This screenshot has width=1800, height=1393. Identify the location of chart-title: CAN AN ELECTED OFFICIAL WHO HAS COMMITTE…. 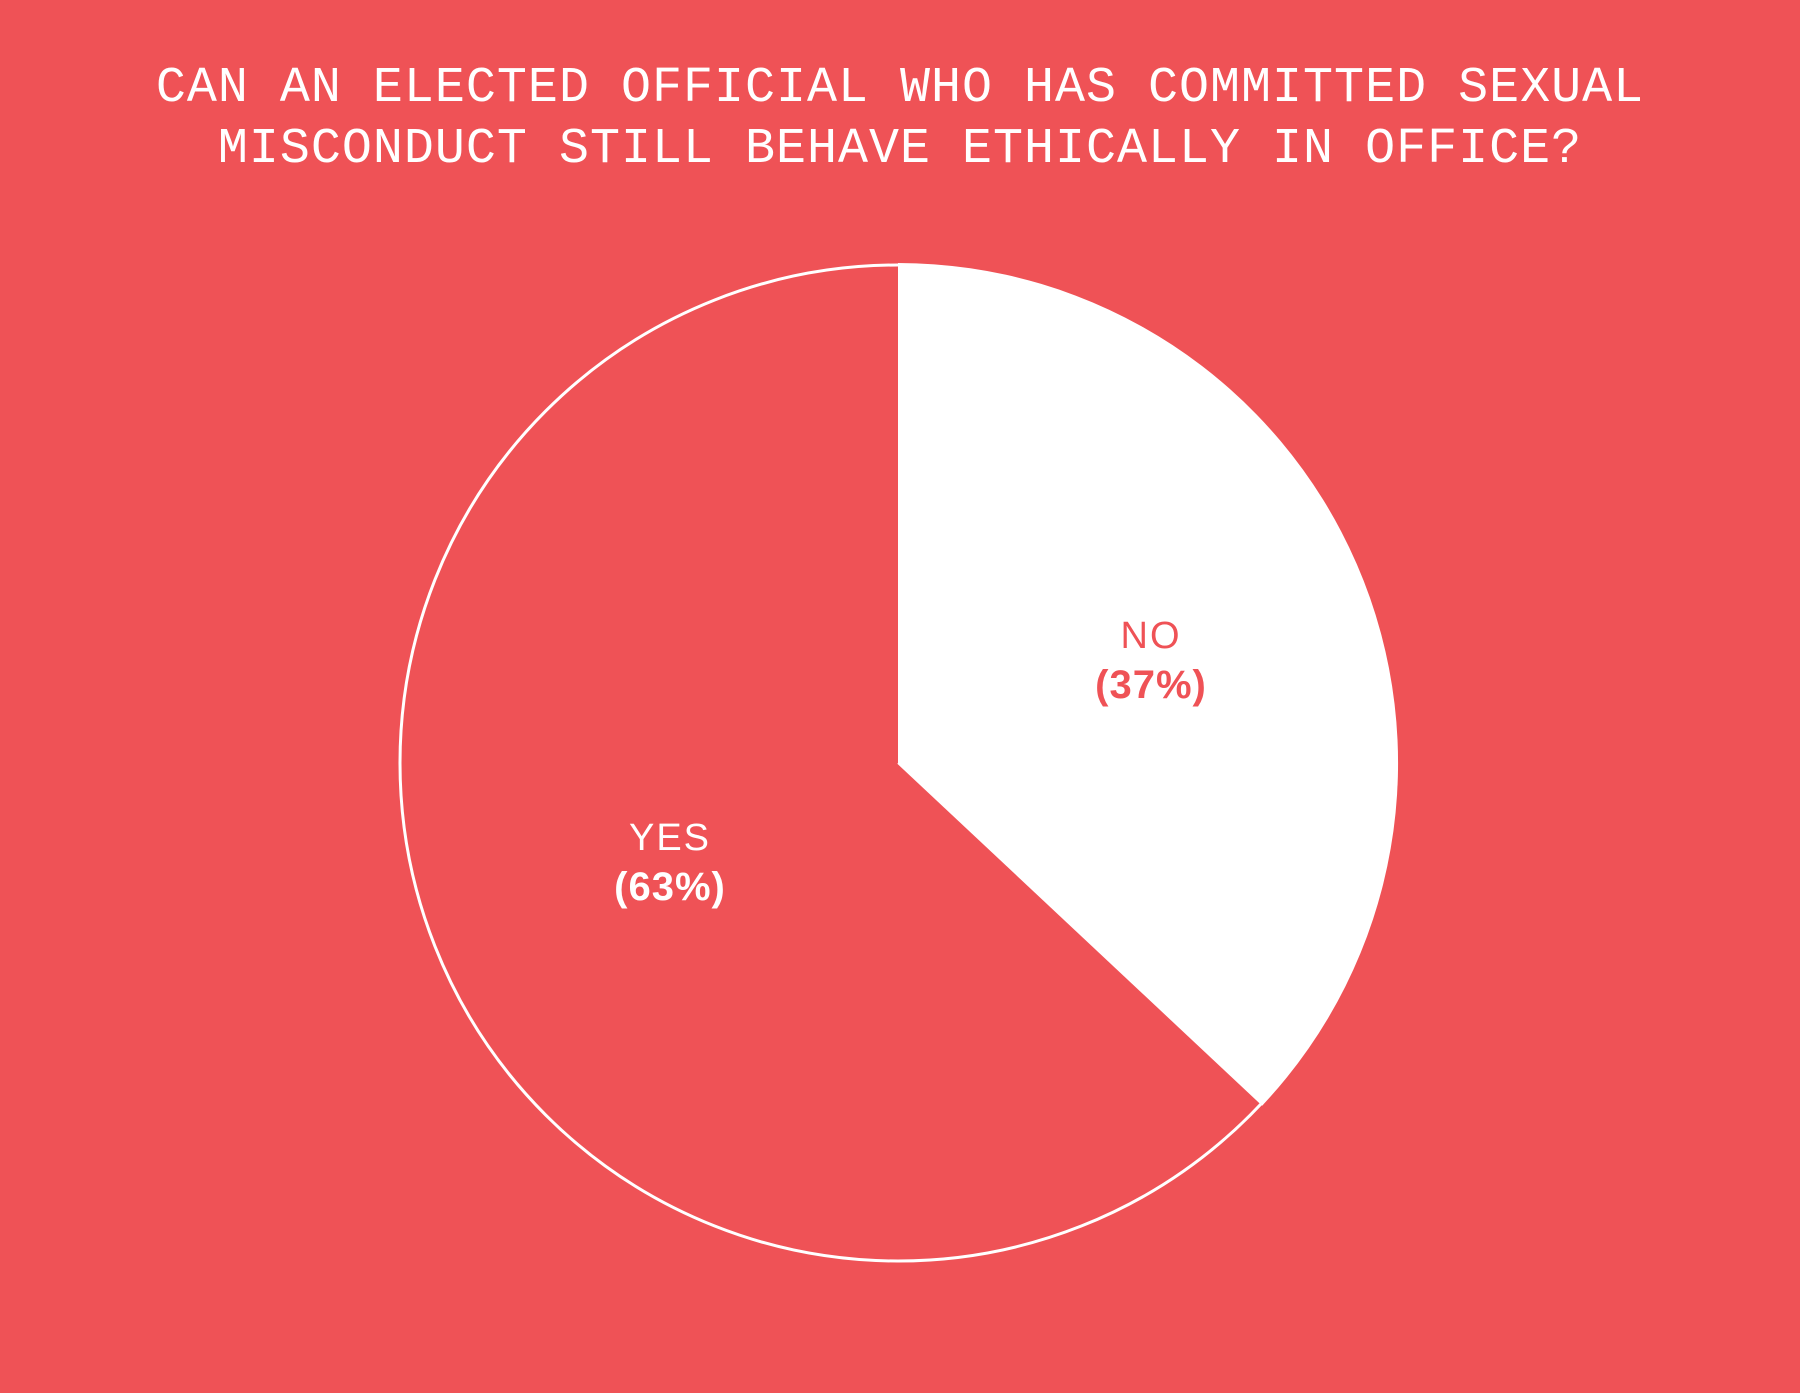
(900, 119).